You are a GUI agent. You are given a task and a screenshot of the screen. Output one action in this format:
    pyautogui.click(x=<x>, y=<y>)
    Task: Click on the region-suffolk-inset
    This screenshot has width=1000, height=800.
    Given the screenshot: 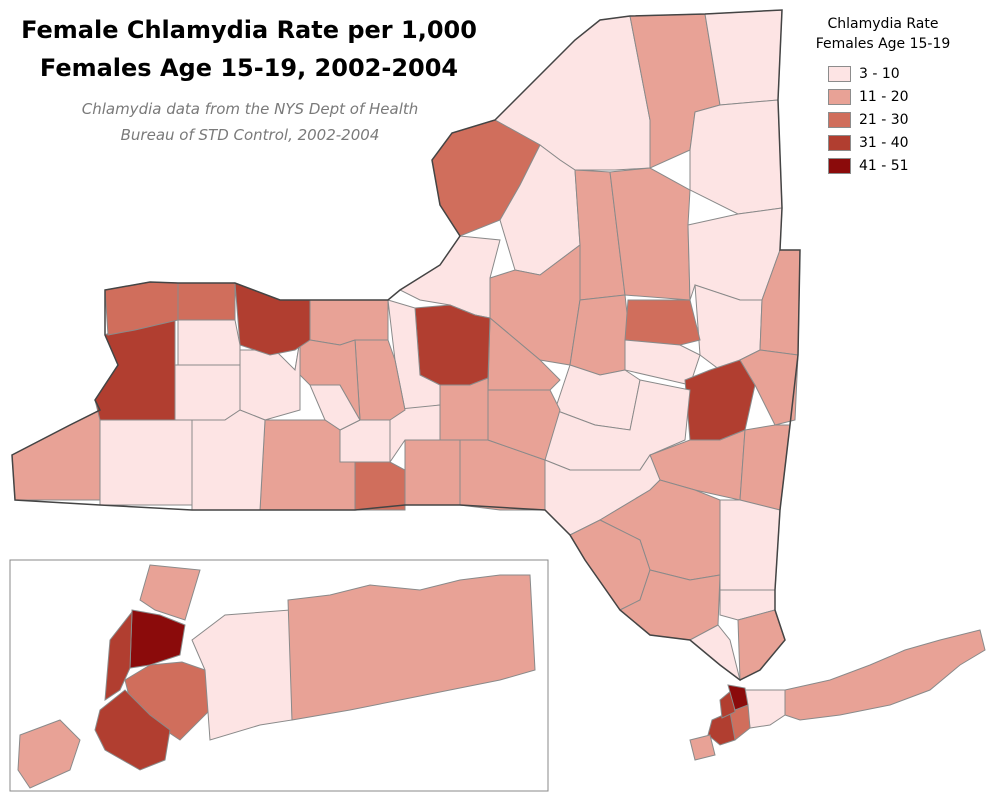 What is the action you would take?
    pyautogui.click(x=411, y=647)
    